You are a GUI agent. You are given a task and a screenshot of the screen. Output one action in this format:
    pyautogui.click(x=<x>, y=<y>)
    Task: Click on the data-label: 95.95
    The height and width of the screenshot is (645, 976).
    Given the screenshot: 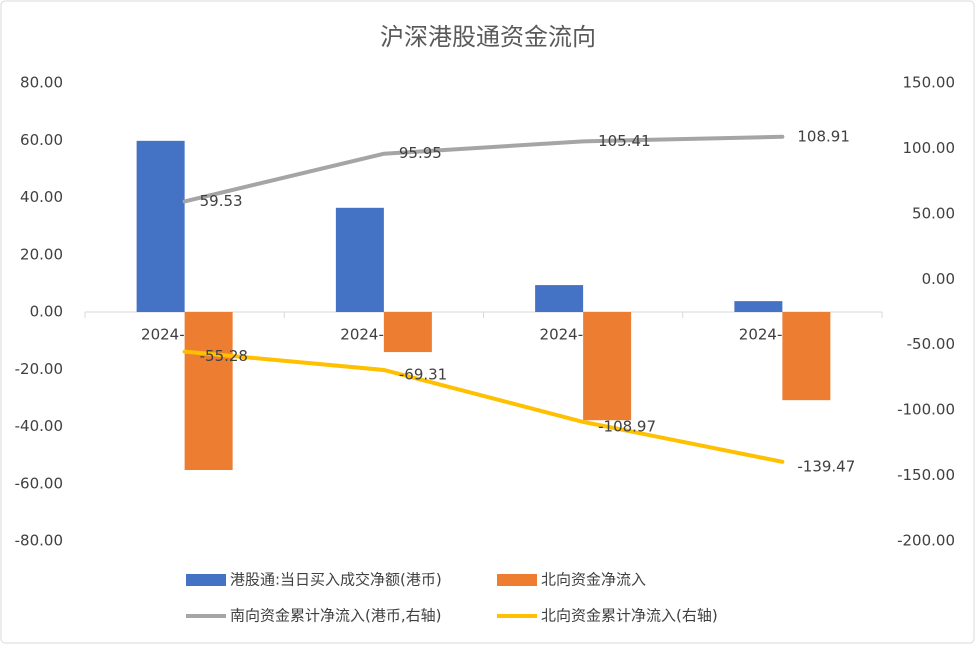 What is the action you would take?
    pyautogui.click(x=420, y=153)
    